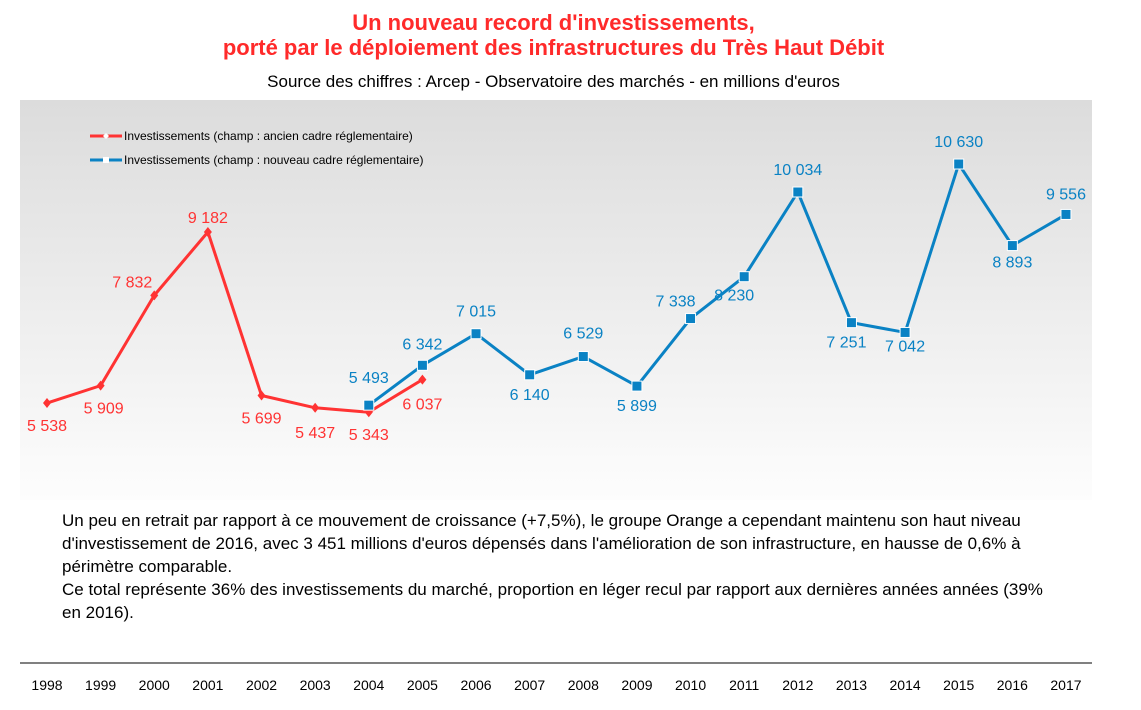 This screenshot has width=1141, height=710. I want to click on data-label: 7 251, so click(846, 343).